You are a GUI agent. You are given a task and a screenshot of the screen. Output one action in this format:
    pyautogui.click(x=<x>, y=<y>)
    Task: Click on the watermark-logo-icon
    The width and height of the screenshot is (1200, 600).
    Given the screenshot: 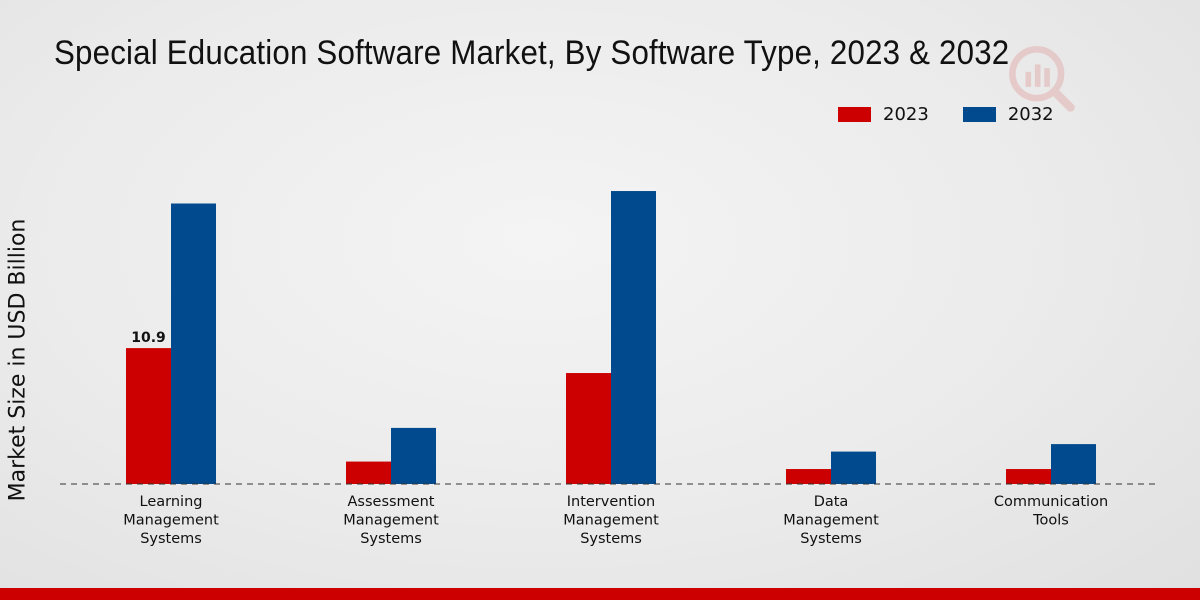 What is the action you would take?
    pyautogui.click(x=1042, y=79)
    